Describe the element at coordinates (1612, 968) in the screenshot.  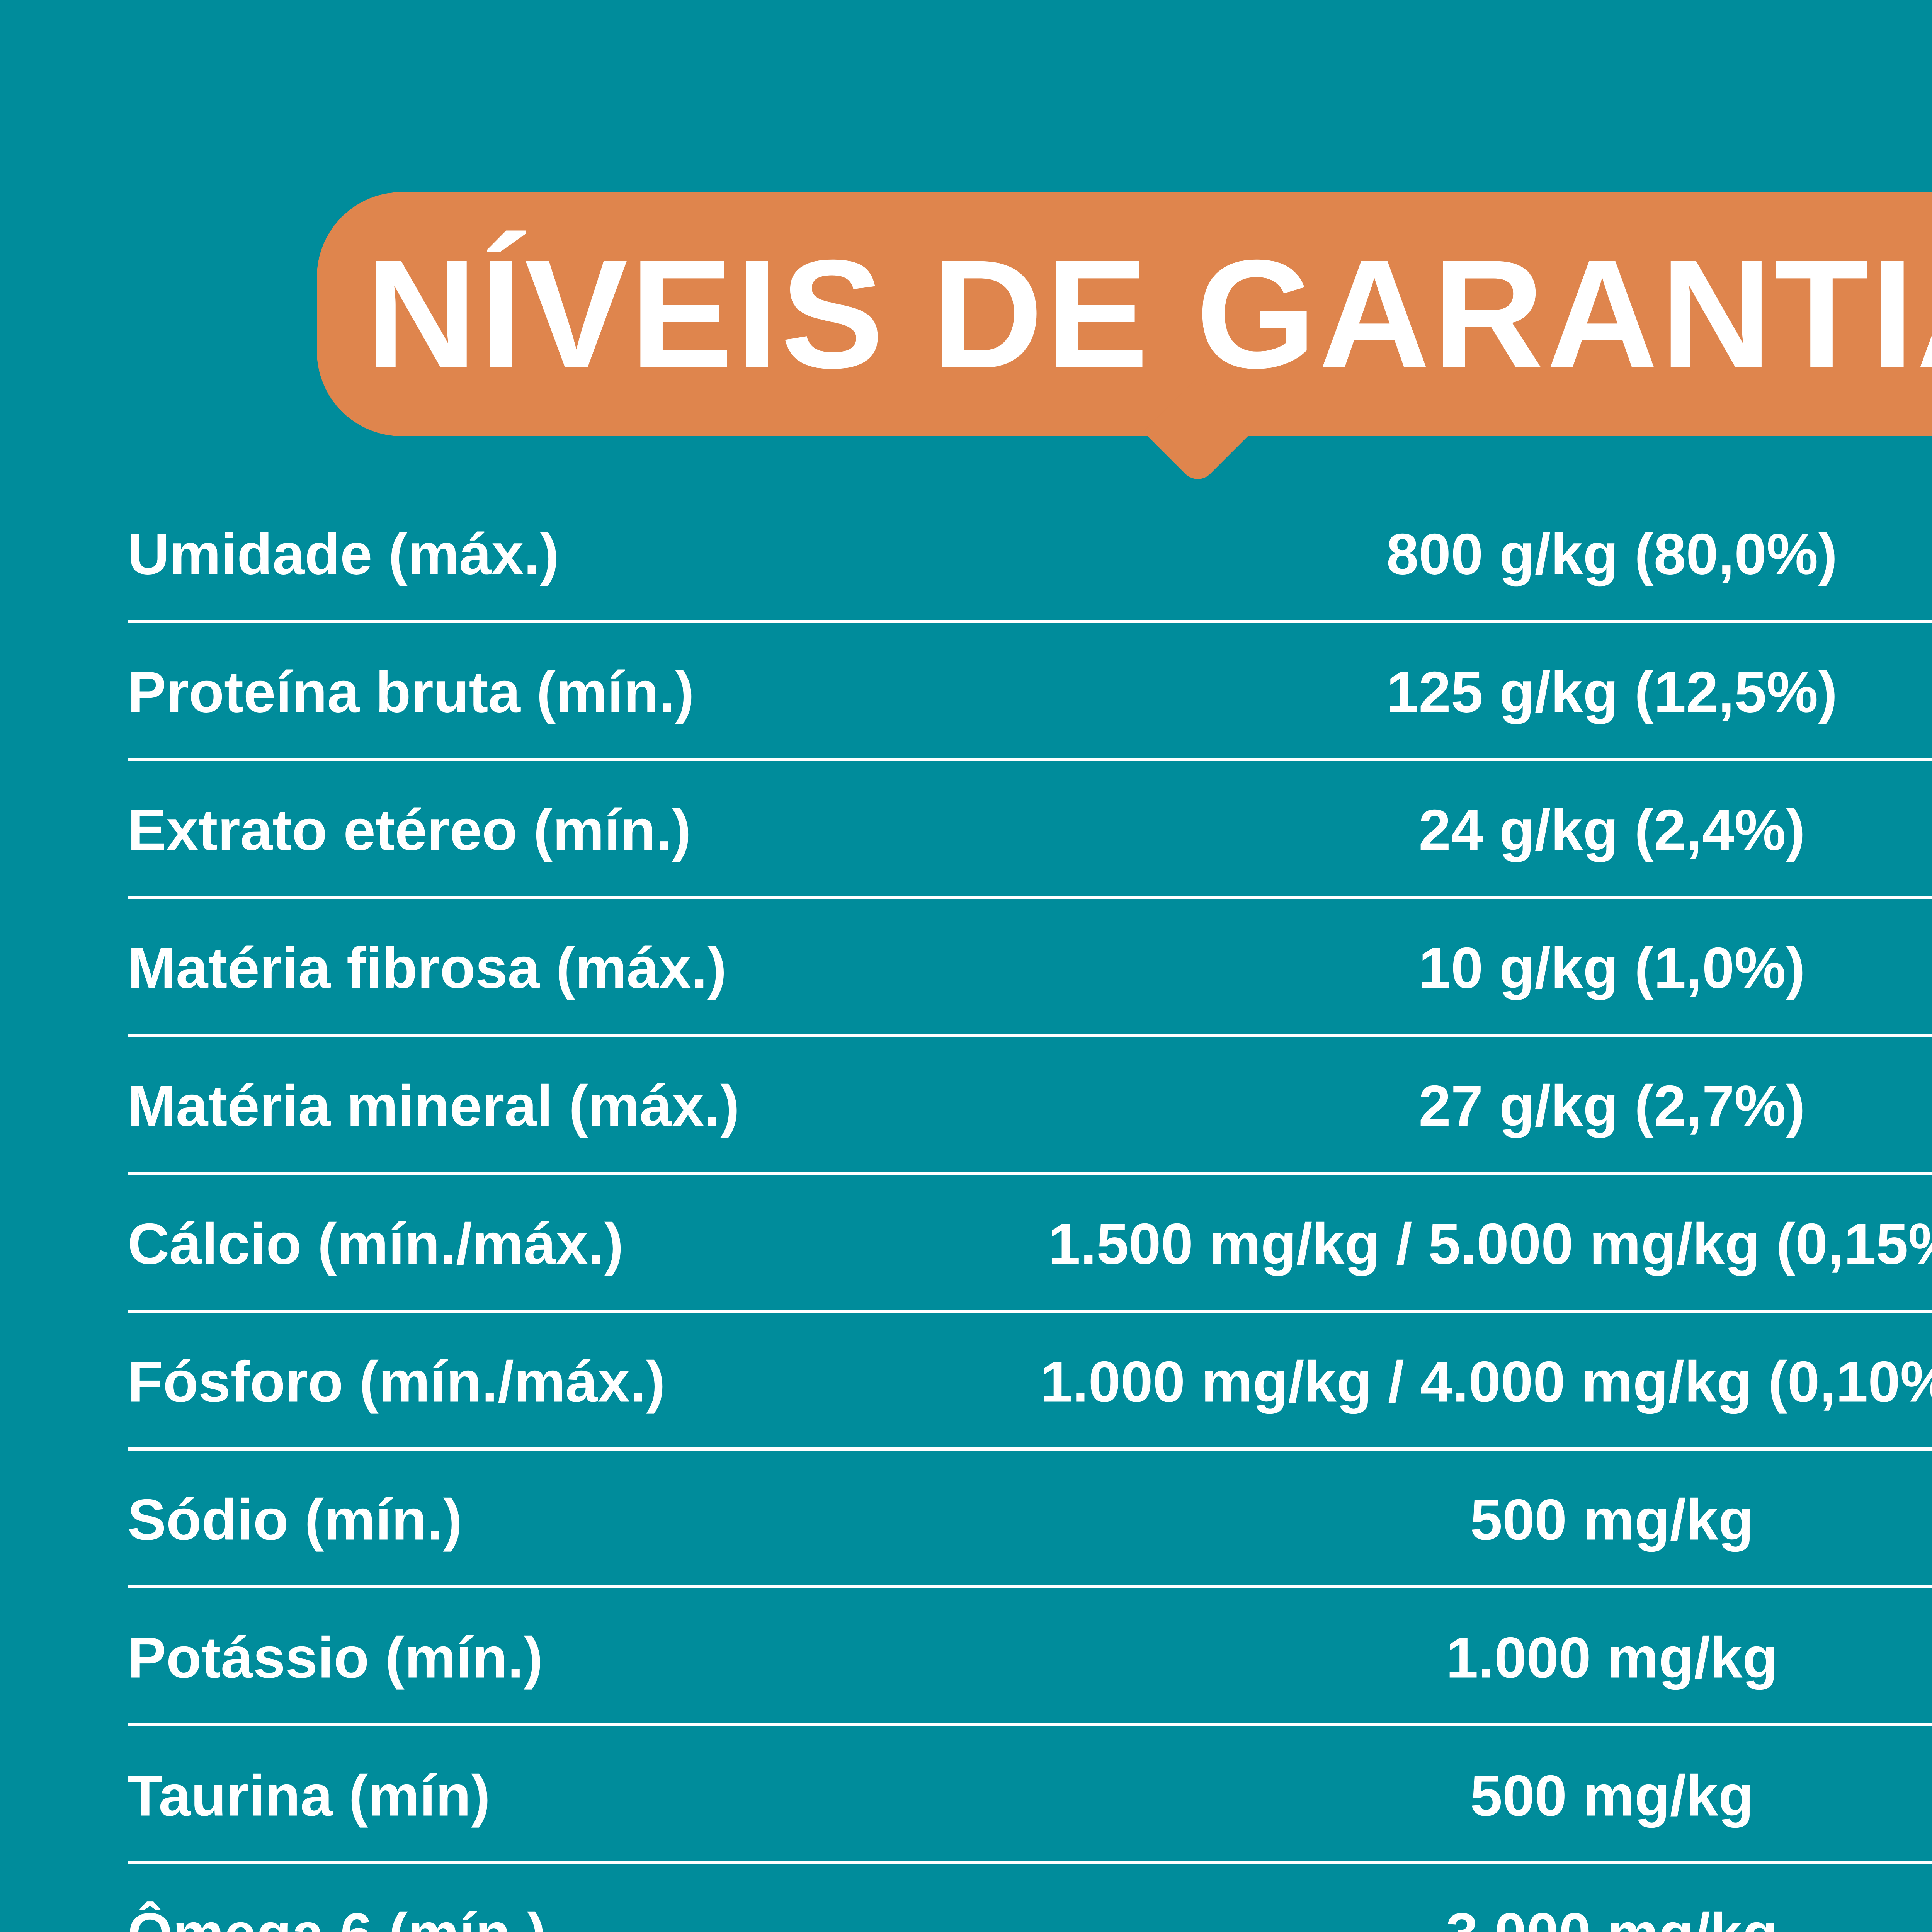
I see `nutrient-value: 10 g/kg (1,0%)` at that location.